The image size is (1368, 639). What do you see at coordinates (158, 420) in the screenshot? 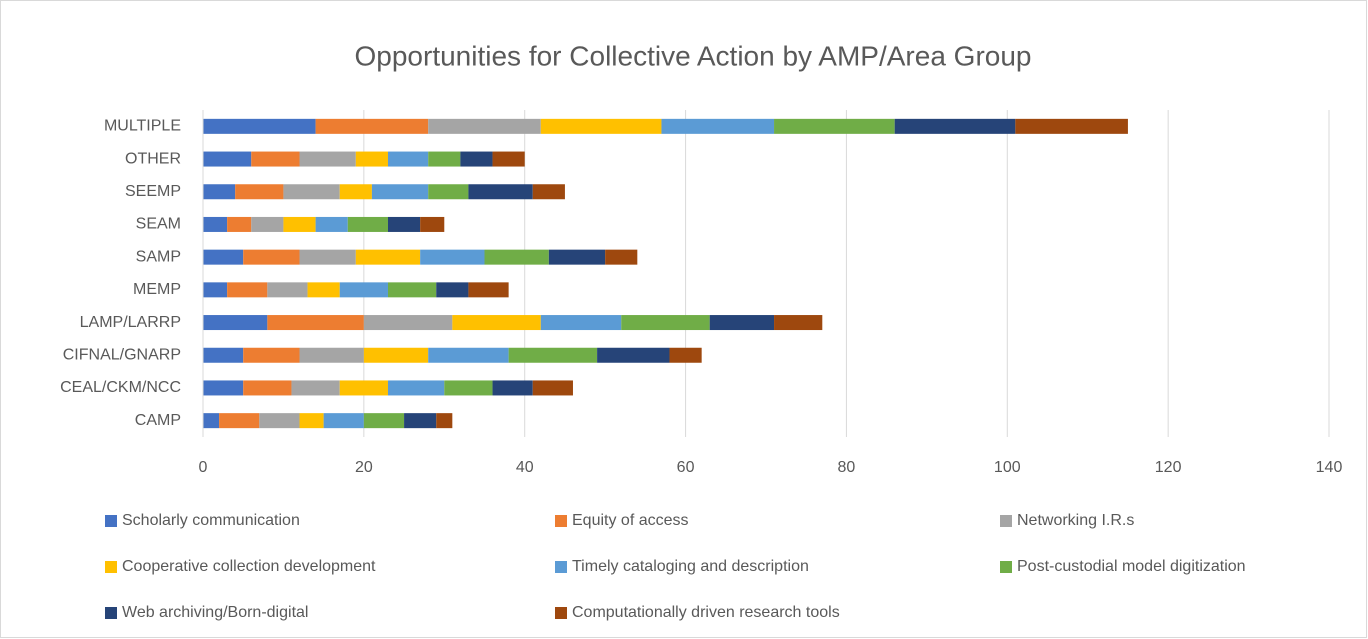
I see `y-tick-label: CAMP` at bounding box center [158, 420].